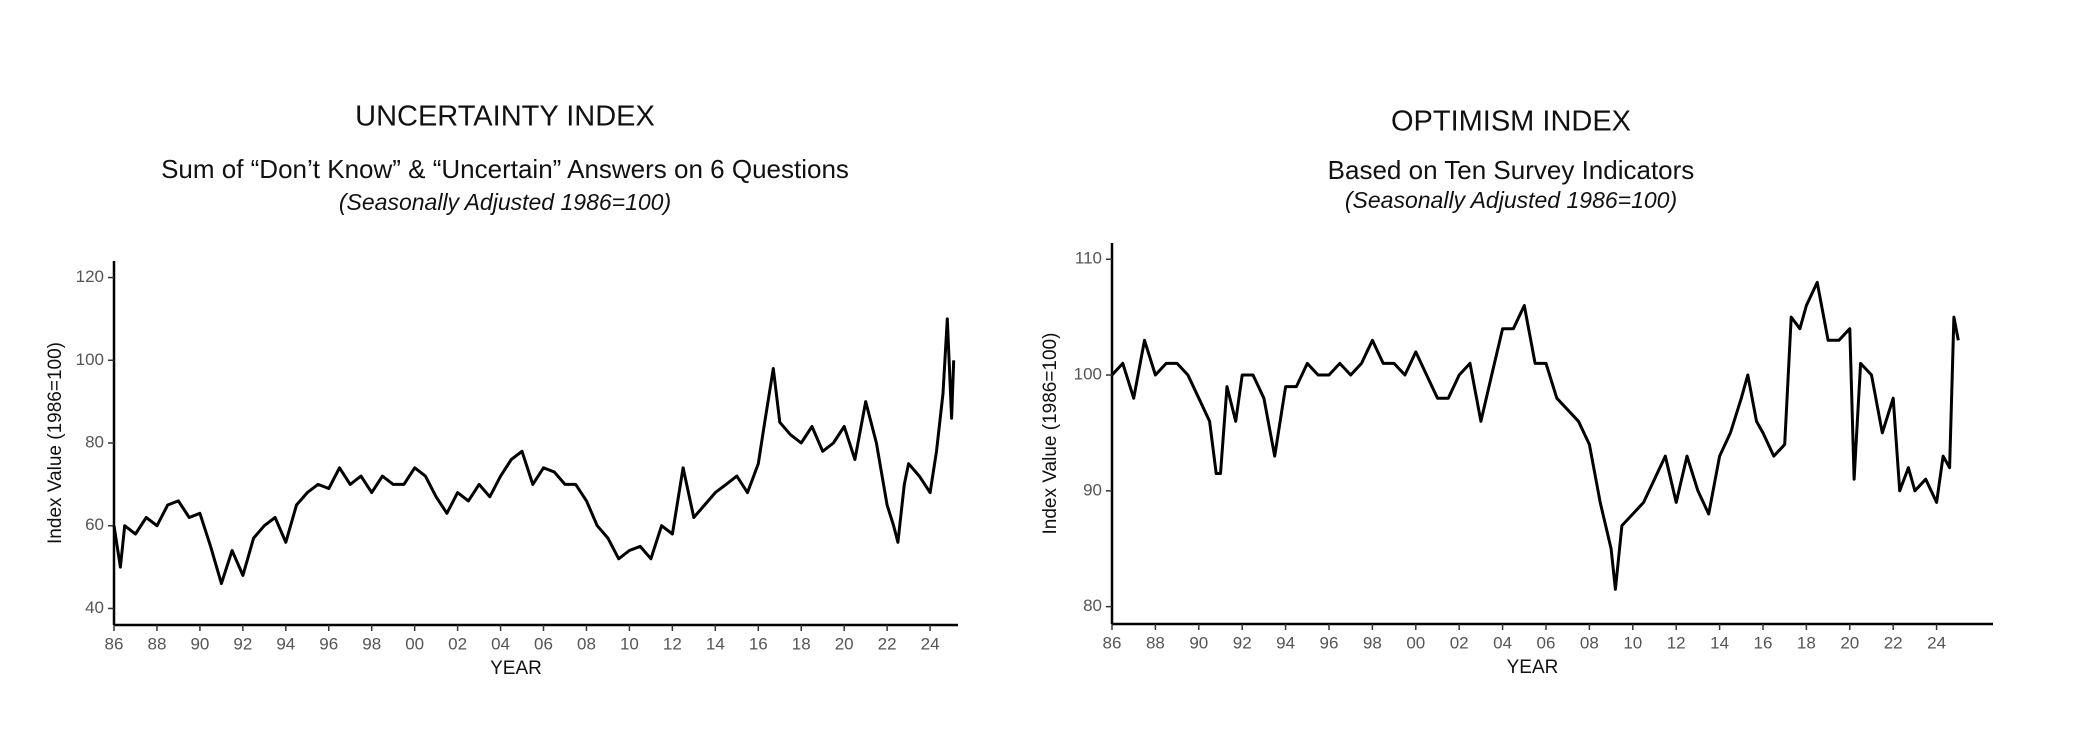  I want to click on data-line, so click(534, 451).